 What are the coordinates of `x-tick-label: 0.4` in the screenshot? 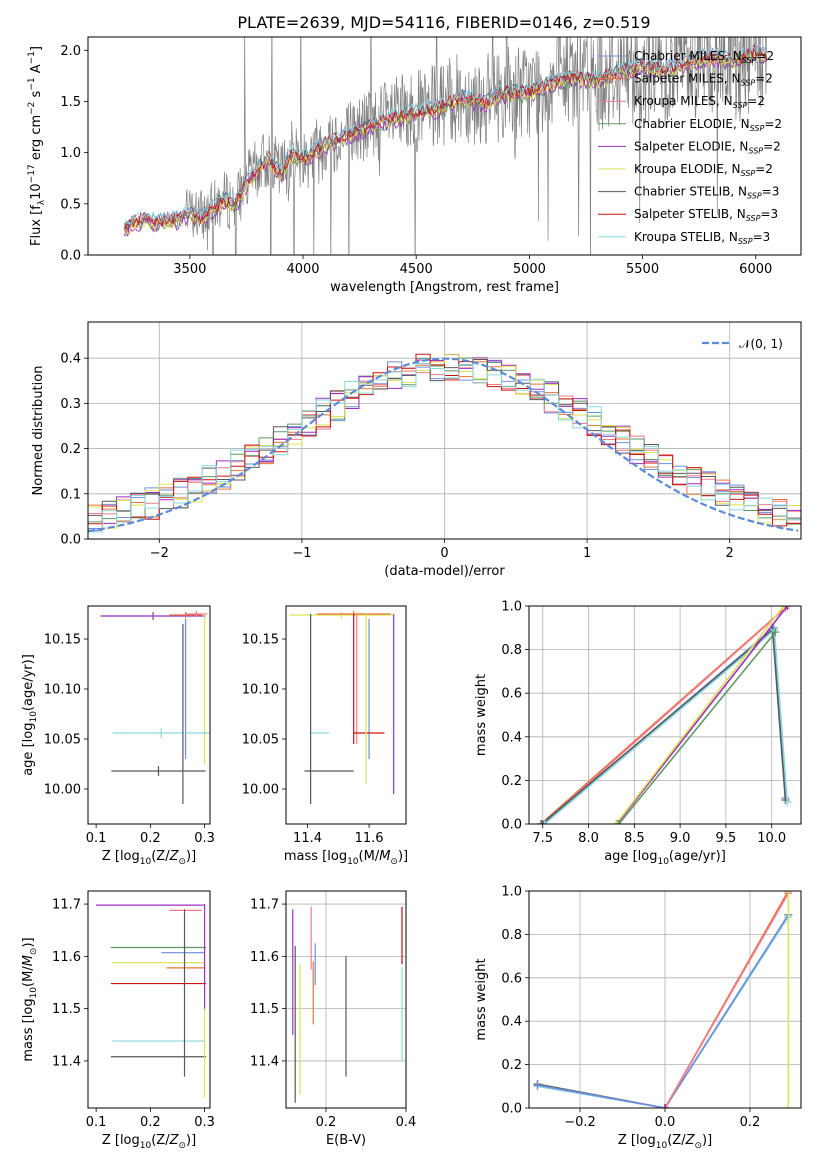 It's located at (406, 1122).